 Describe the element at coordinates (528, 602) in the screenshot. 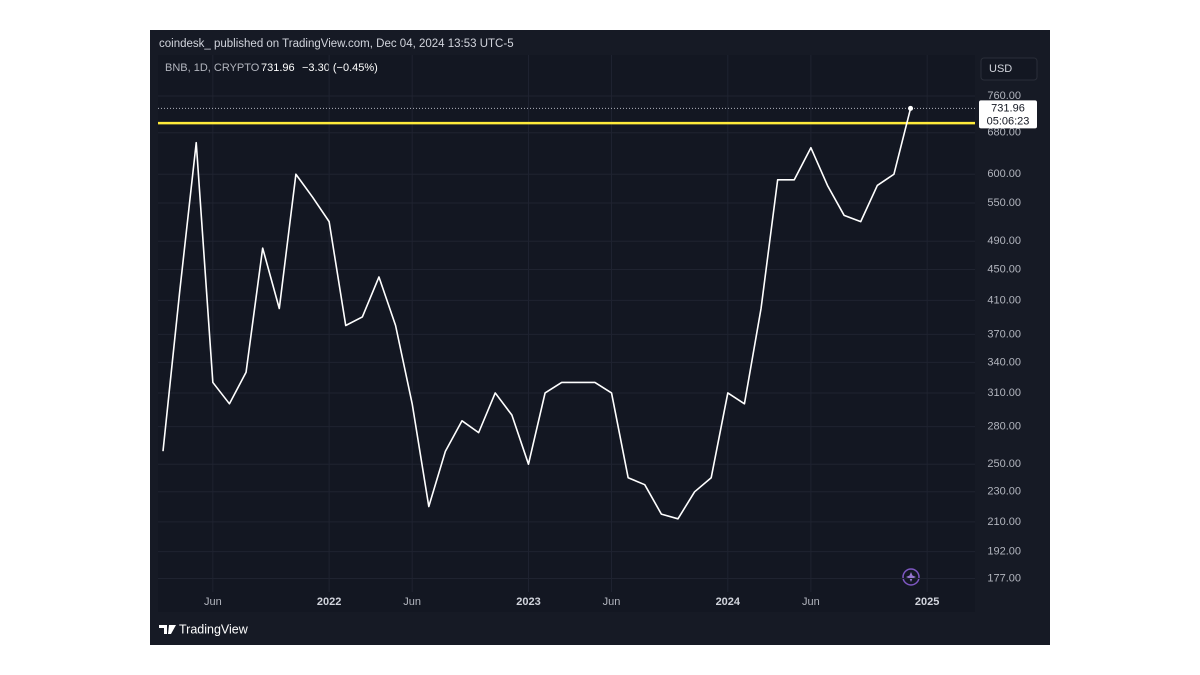

I see `x-tick-label: 2023` at that location.